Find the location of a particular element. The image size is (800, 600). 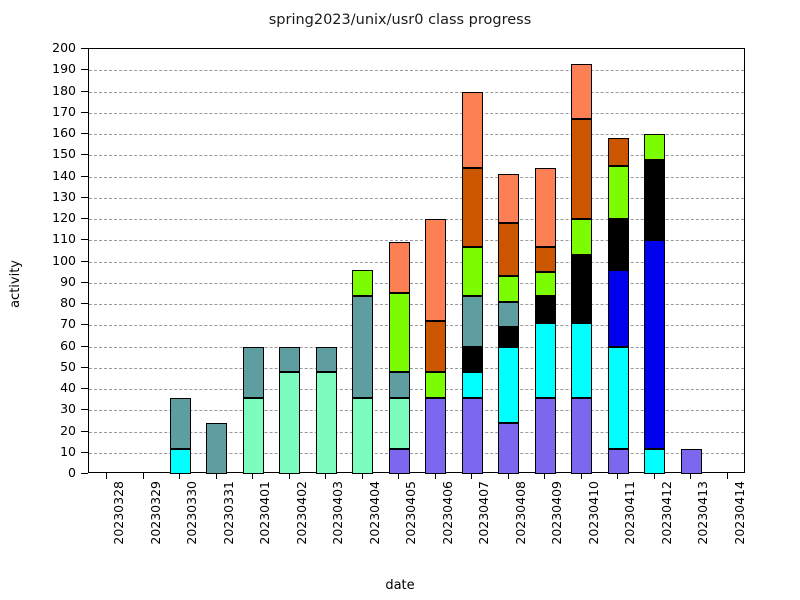

x-axis-tick-label: 20230401 is located at coordinates (265, 513).